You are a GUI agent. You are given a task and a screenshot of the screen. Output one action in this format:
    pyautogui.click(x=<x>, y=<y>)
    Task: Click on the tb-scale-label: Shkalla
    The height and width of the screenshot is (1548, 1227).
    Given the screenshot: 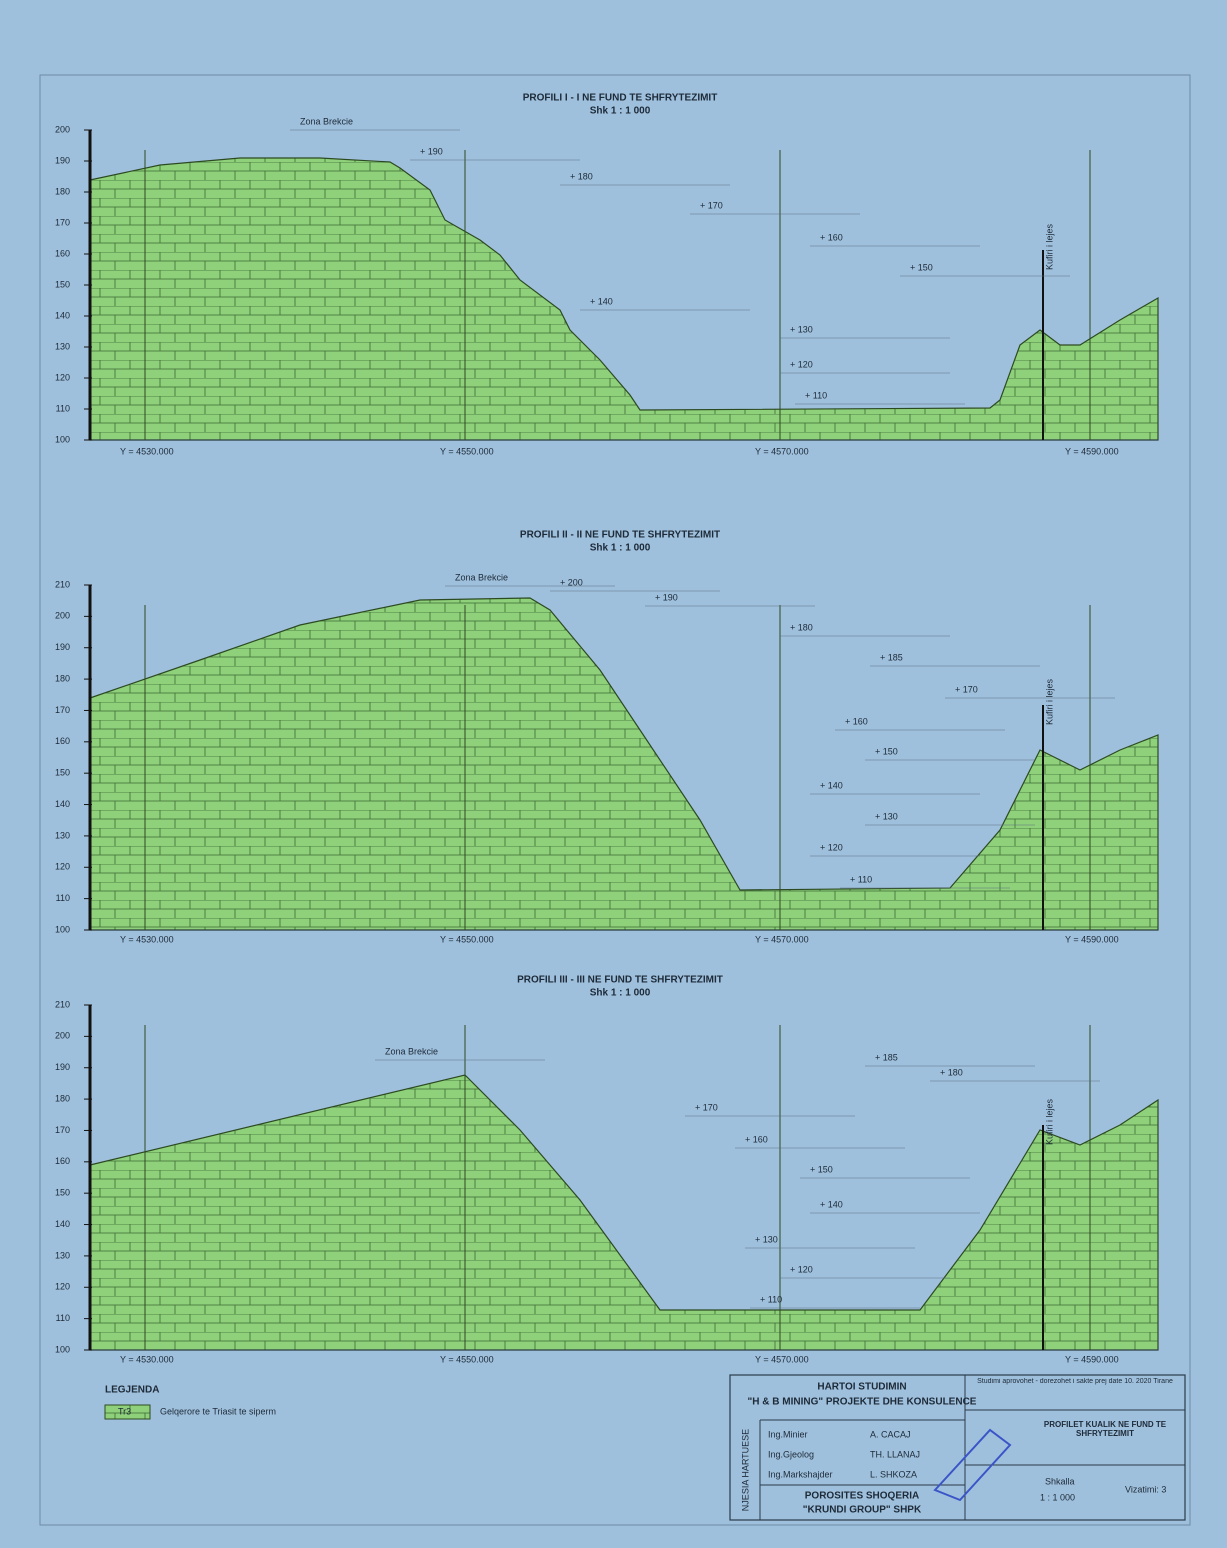 What is the action you would take?
    pyautogui.click(x=1060, y=1481)
    